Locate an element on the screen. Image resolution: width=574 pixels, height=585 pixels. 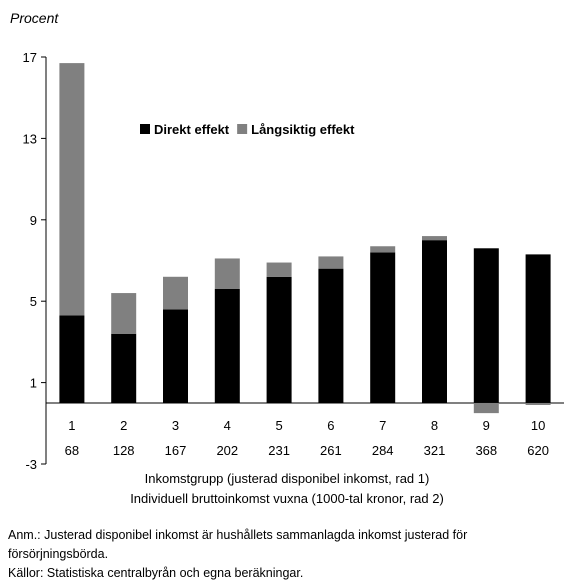
y-tick-label: -3 is located at coordinates (31, 463).